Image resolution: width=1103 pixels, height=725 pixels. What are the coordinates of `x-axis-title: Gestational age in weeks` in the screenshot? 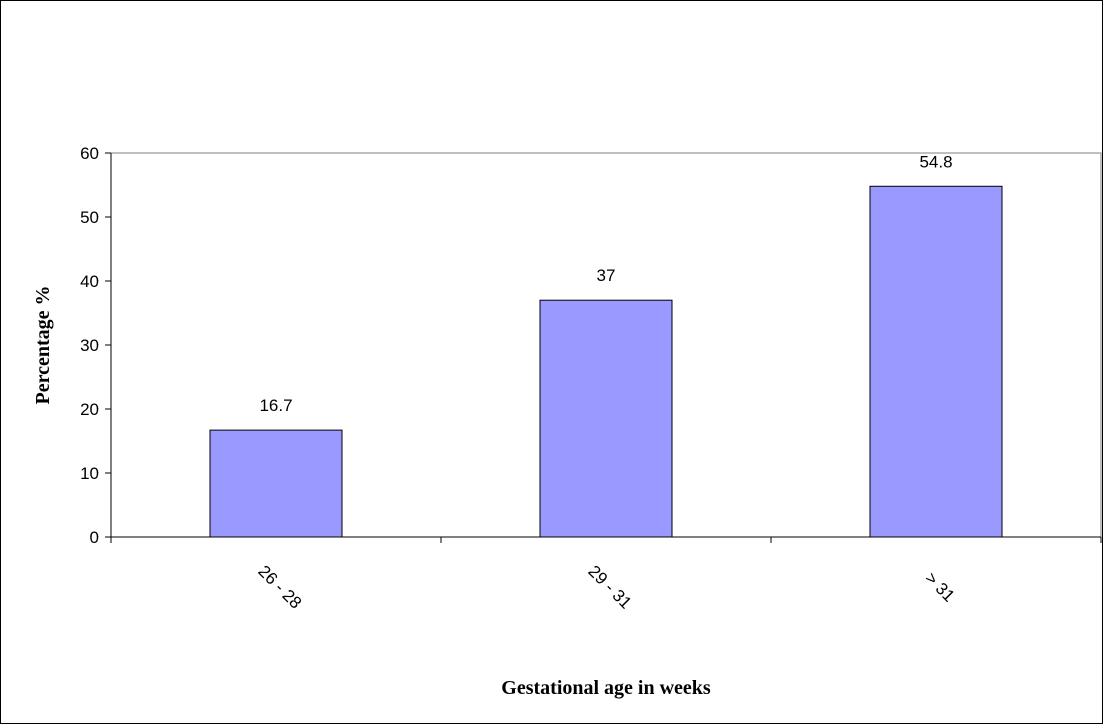 It's located at (606, 688).